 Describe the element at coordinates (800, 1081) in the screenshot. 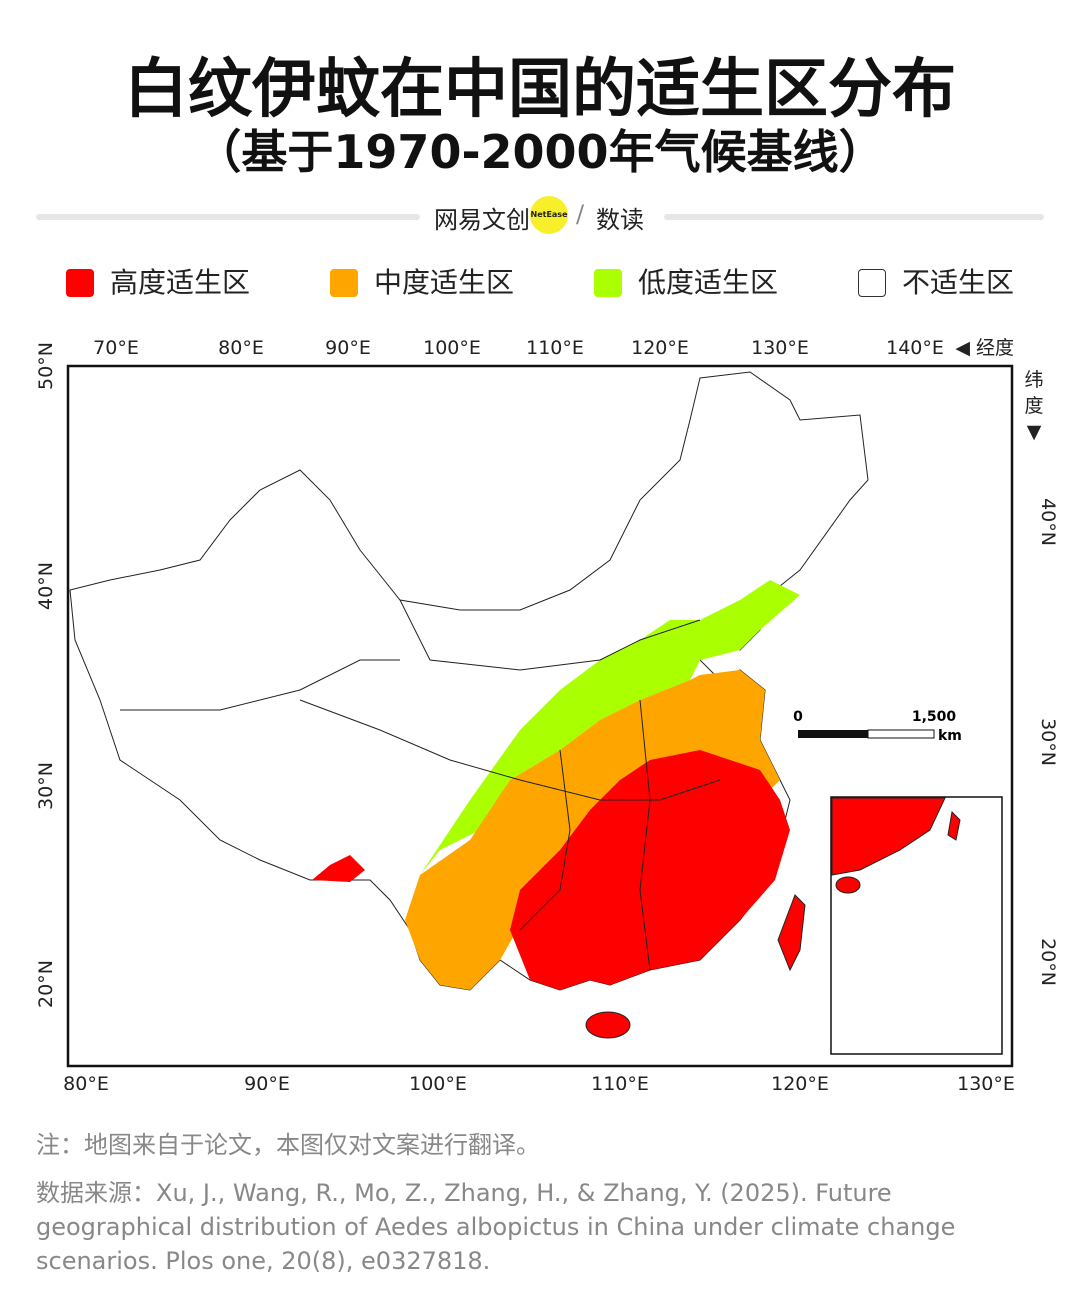

I see `bottom-axis-label: 120°E` at that location.